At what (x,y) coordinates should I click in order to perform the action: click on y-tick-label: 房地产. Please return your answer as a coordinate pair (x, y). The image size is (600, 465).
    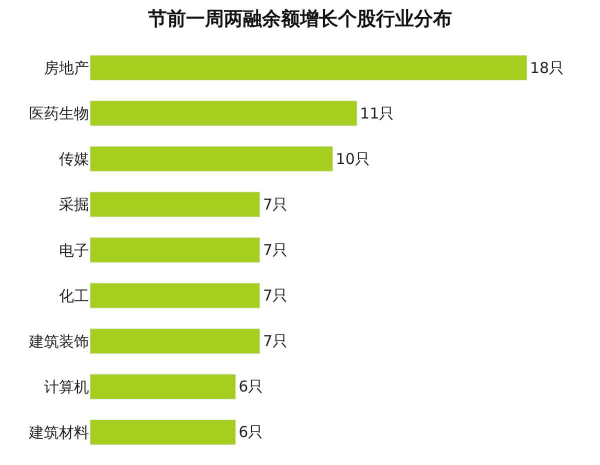
    Looking at the image, I should click on (66, 68).